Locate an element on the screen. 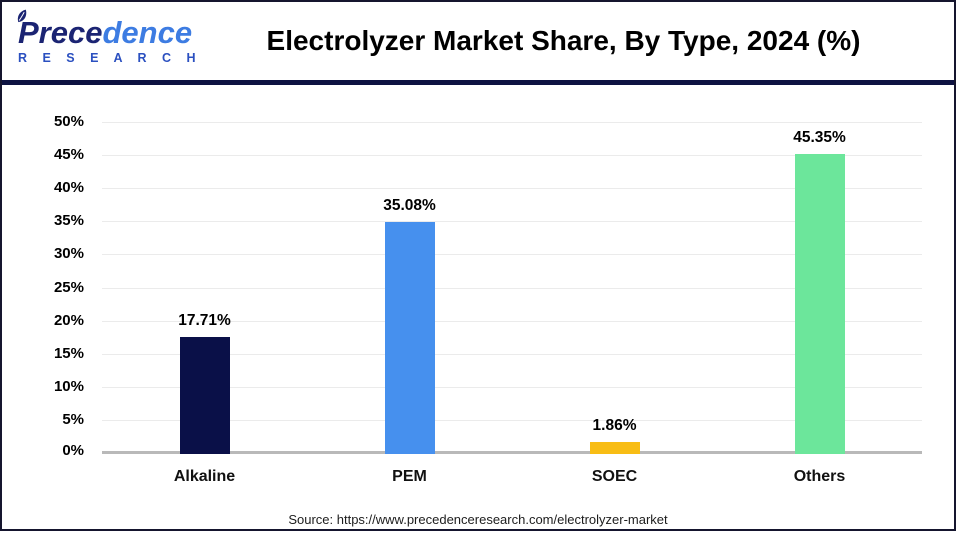  bar-alkaline: 17.71% is located at coordinates (204, 383).